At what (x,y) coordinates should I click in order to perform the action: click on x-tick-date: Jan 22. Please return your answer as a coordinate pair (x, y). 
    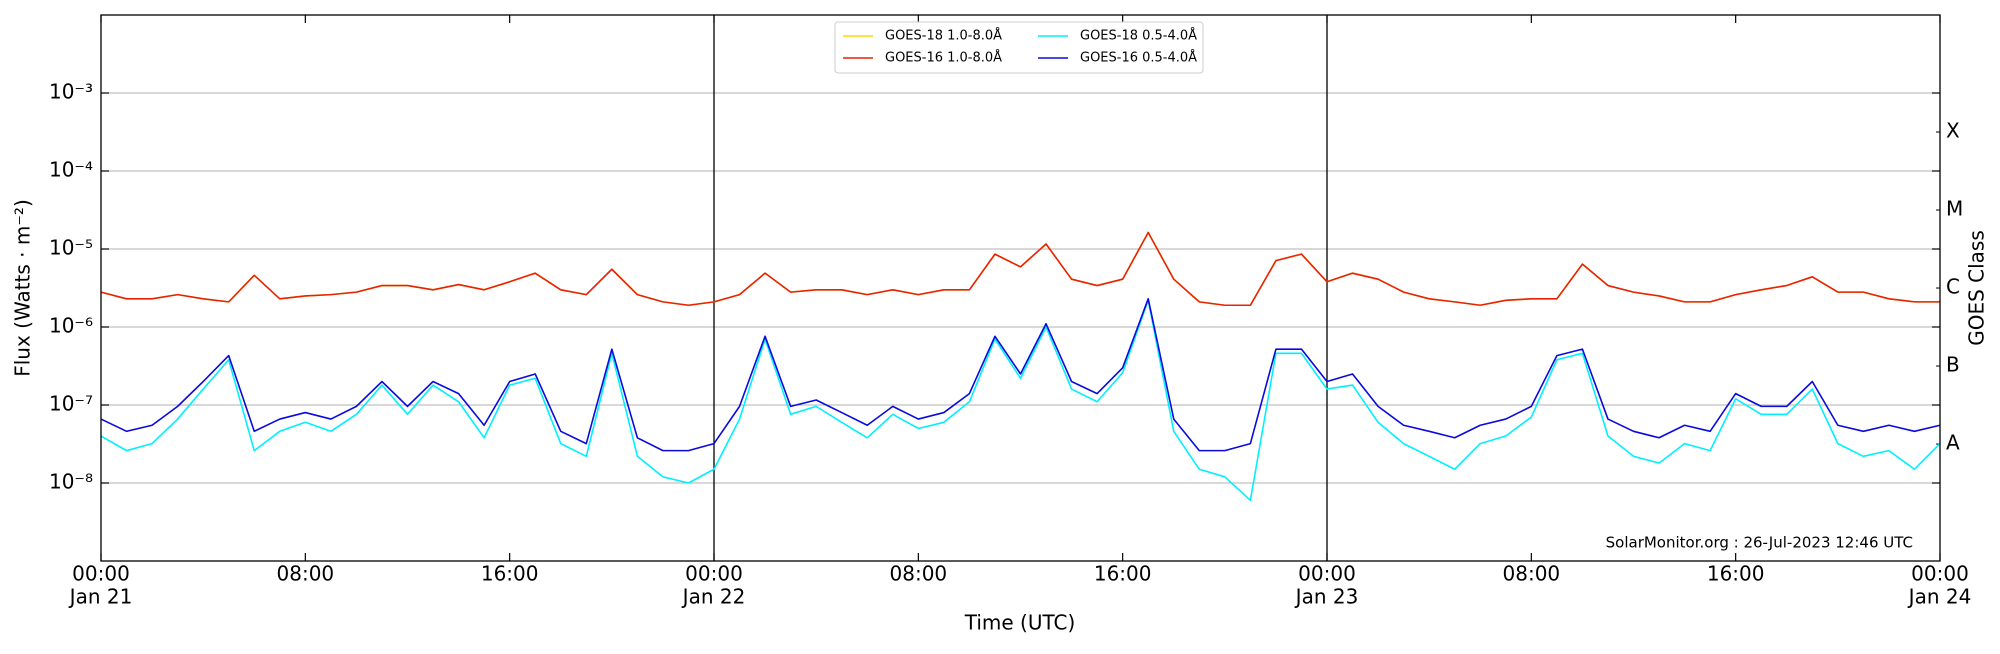
    Looking at the image, I should click on (713, 597).